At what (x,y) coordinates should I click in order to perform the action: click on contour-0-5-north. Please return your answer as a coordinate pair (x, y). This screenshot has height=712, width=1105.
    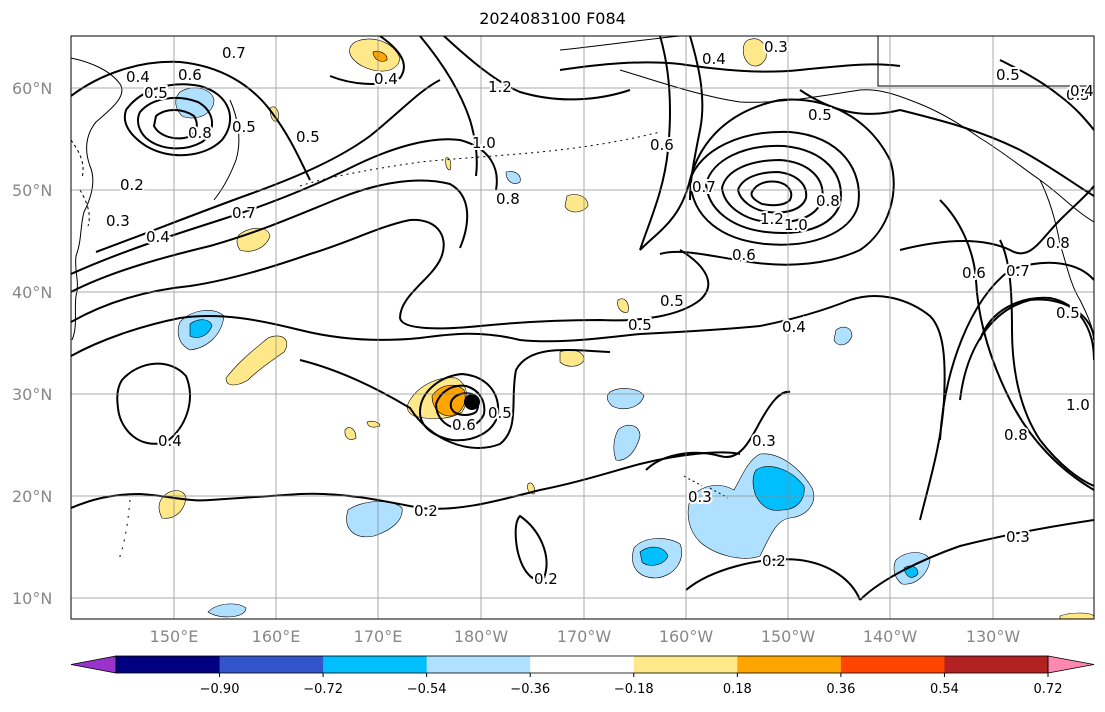
    Looking at the image, I should click on (850, 102).